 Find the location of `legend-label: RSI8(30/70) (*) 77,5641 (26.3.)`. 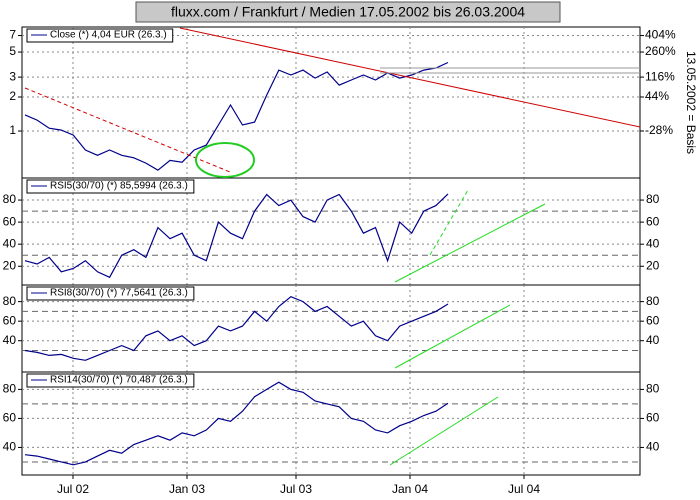

legend-label: RSI8(30/70) (*) 77,5641 (26.3.) is located at coordinates (119, 293).